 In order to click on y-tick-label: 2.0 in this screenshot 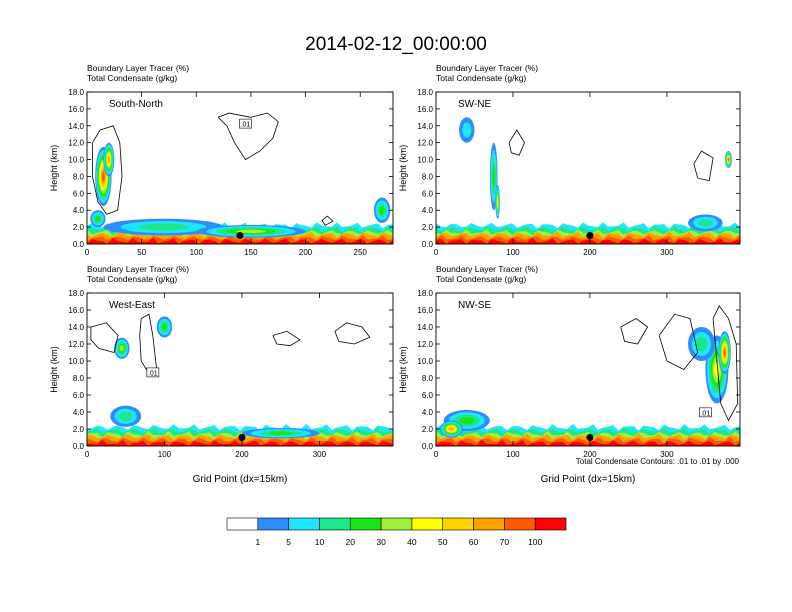, I will do `click(79, 227)`.